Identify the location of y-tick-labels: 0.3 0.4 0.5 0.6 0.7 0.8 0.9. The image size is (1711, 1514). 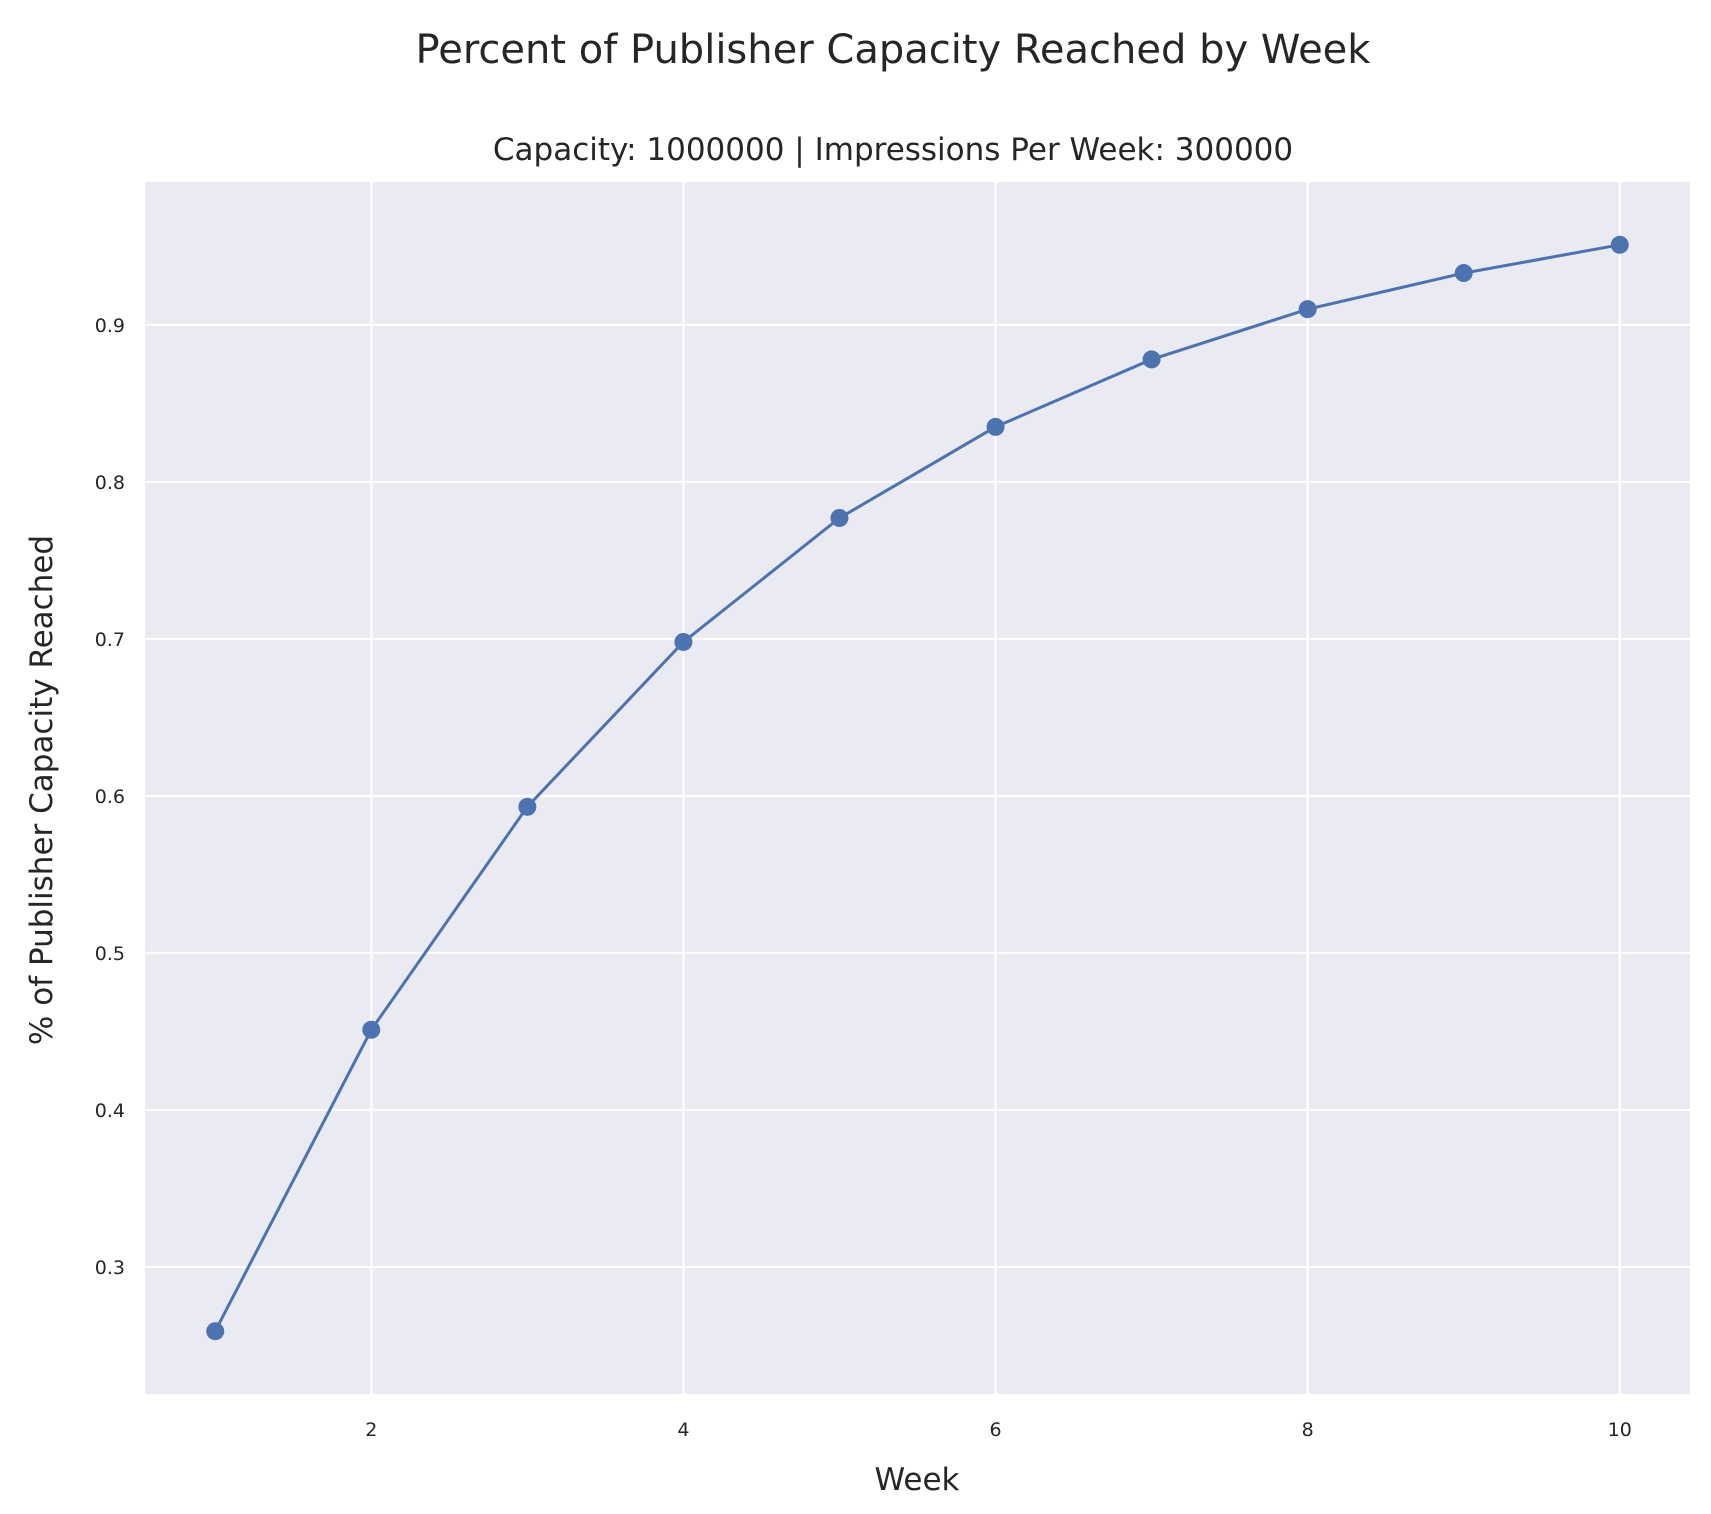
(110, 797).